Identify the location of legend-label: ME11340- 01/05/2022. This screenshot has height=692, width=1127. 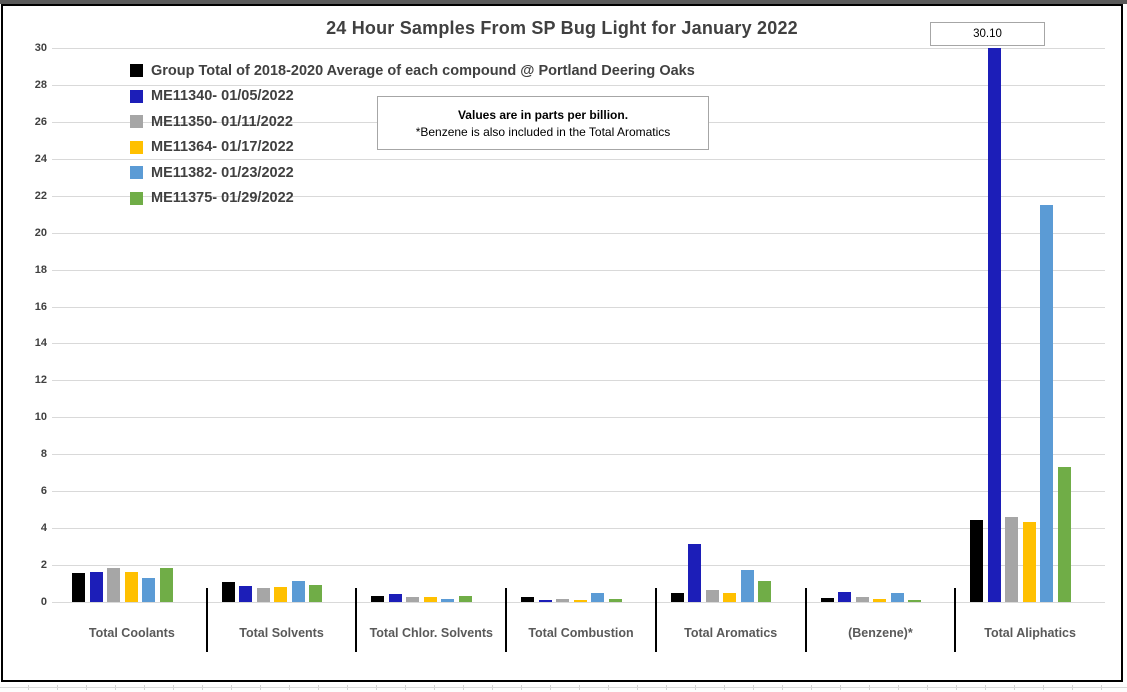
(222, 96).